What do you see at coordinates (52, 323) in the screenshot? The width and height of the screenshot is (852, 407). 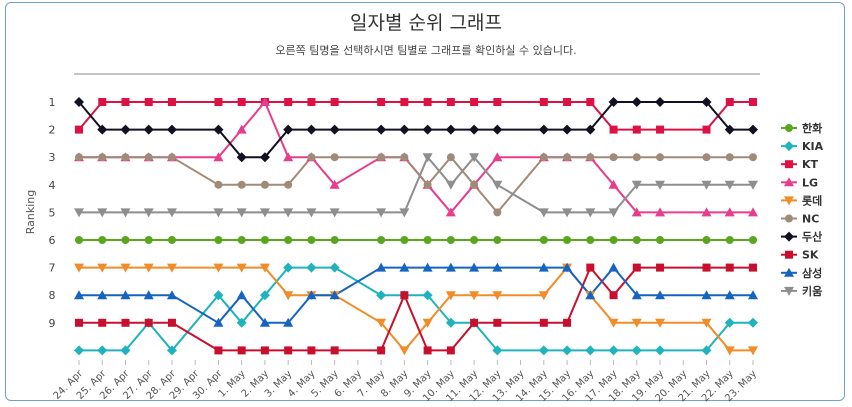 I see `y-tick-label: 9` at bounding box center [52, 323].